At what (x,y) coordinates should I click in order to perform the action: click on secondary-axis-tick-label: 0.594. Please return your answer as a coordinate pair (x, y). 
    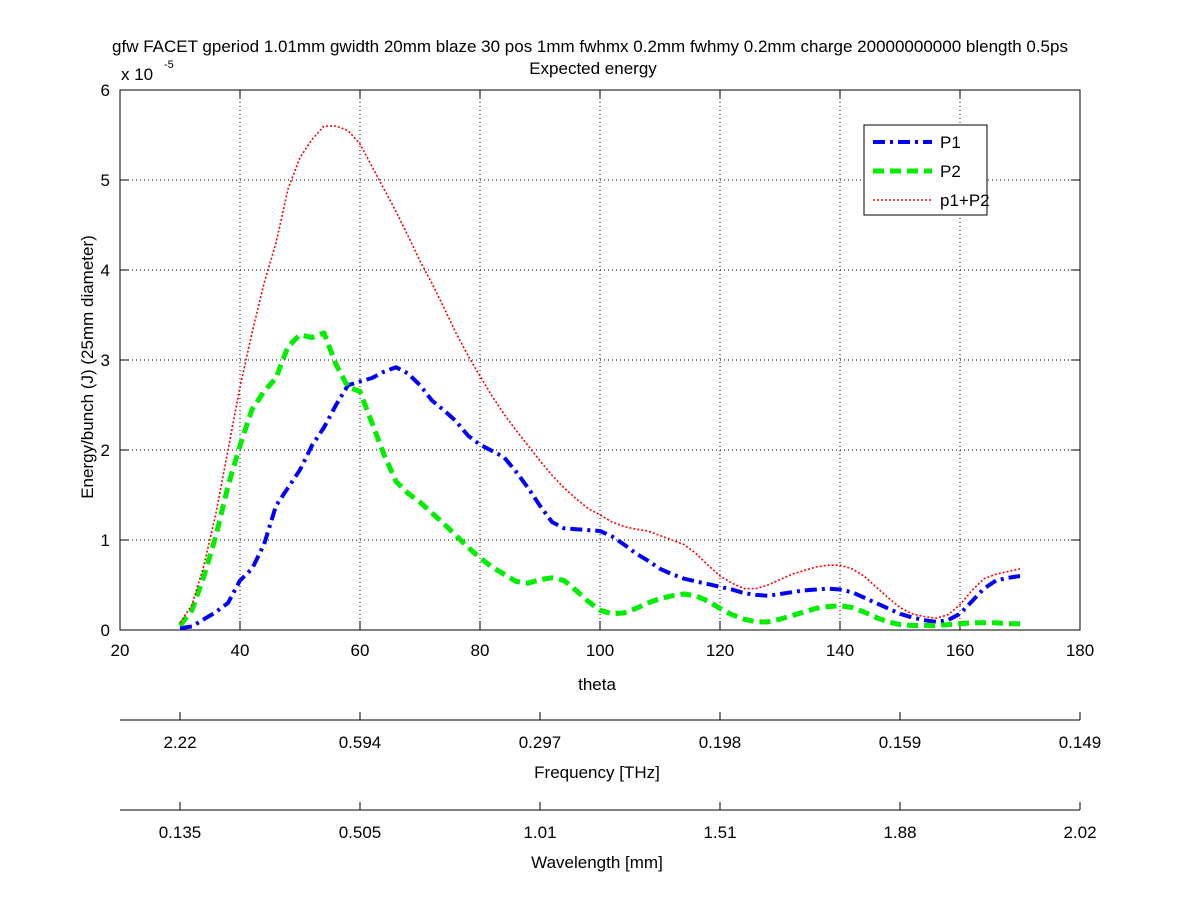
    Looking at the image, I should click on (360, 742).